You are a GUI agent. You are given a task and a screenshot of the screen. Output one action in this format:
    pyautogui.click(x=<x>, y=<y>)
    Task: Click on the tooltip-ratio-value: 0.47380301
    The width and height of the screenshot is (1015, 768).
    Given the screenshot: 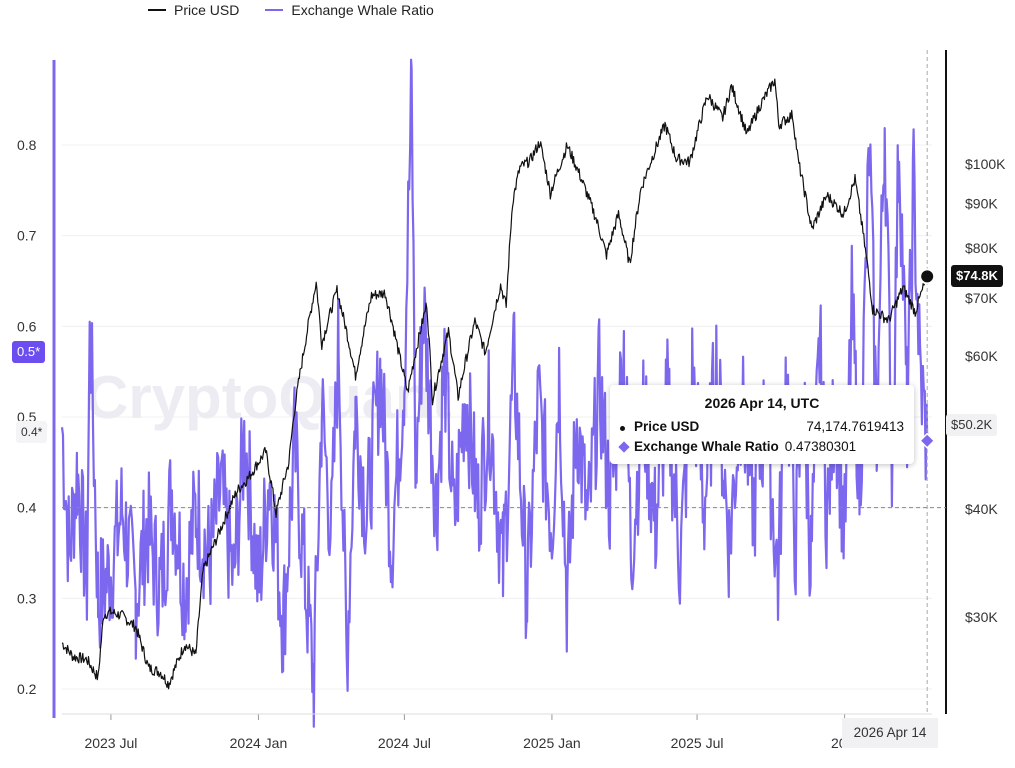 What is the action you would take?
    pyautogui.click(x=820, y=446)
    